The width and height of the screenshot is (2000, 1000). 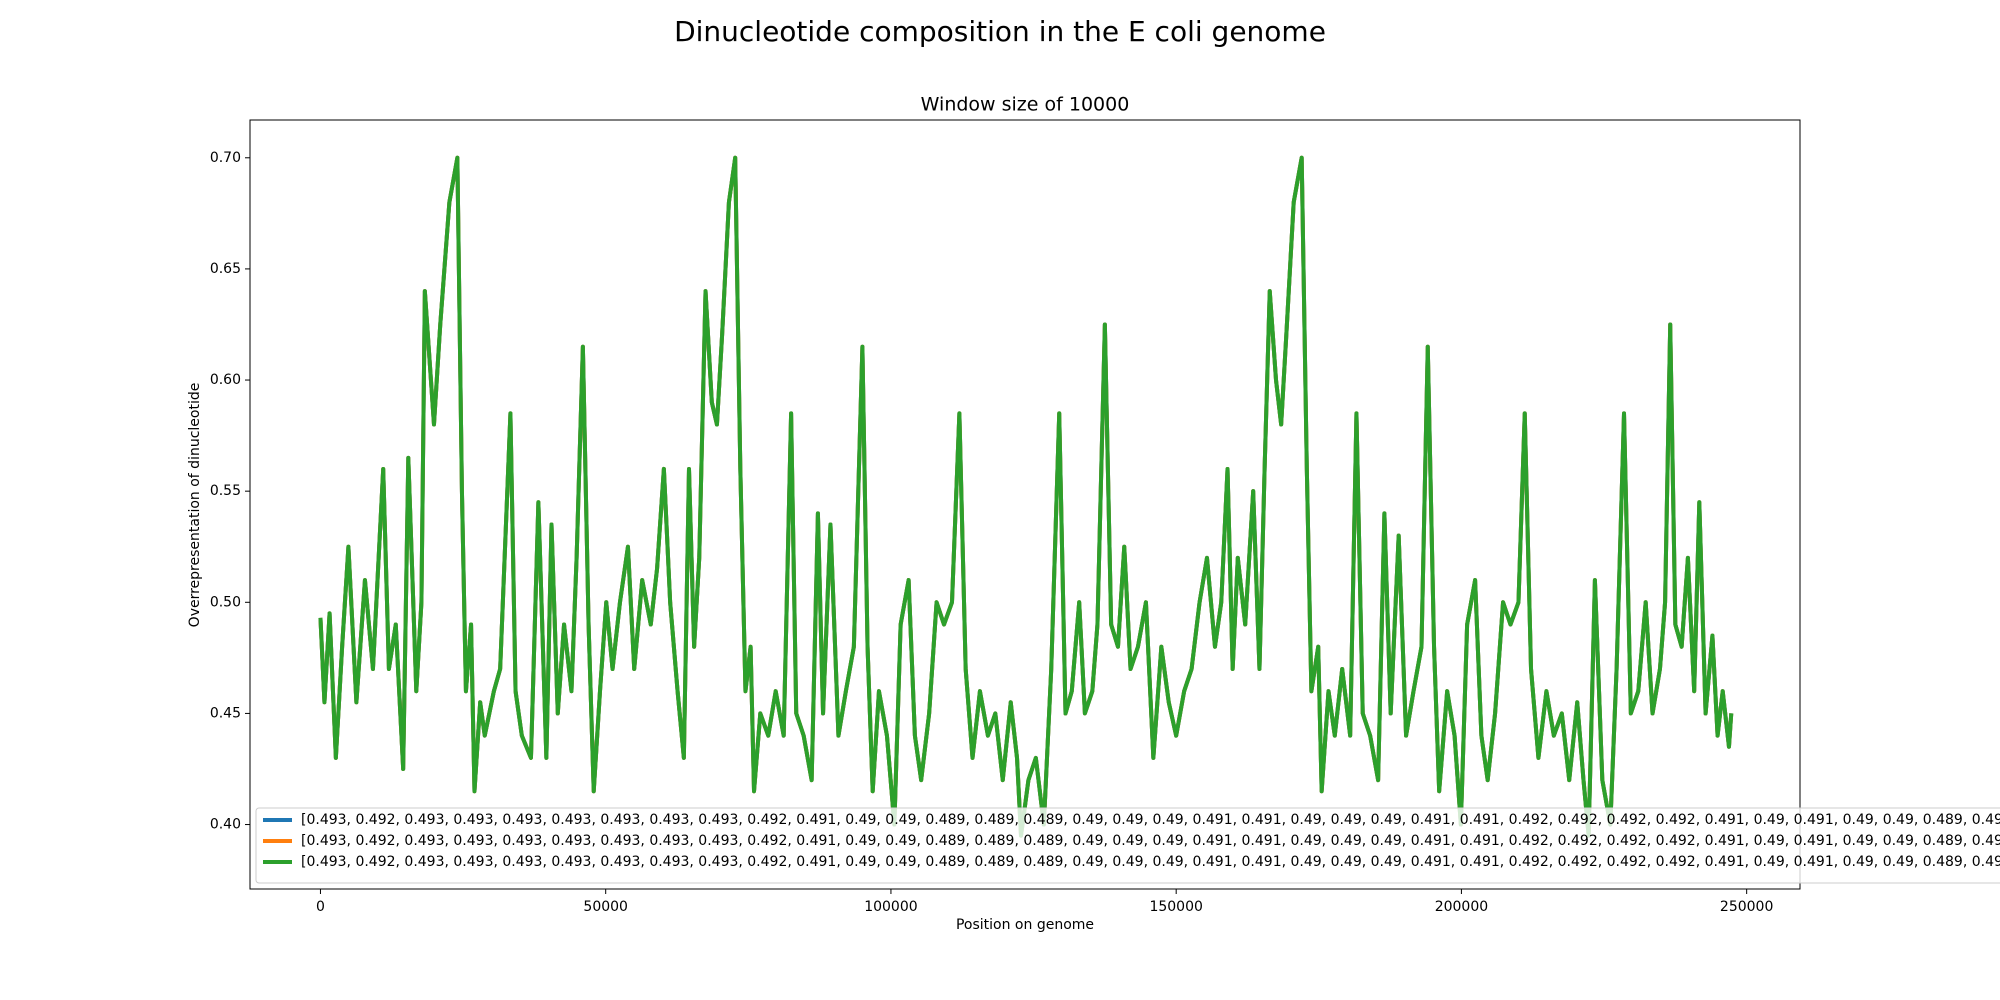 What do you see at coordinates (1746, 907) in the screenshot?
I see `x-tick-label: 250000` at bounding box center [1746, 907].